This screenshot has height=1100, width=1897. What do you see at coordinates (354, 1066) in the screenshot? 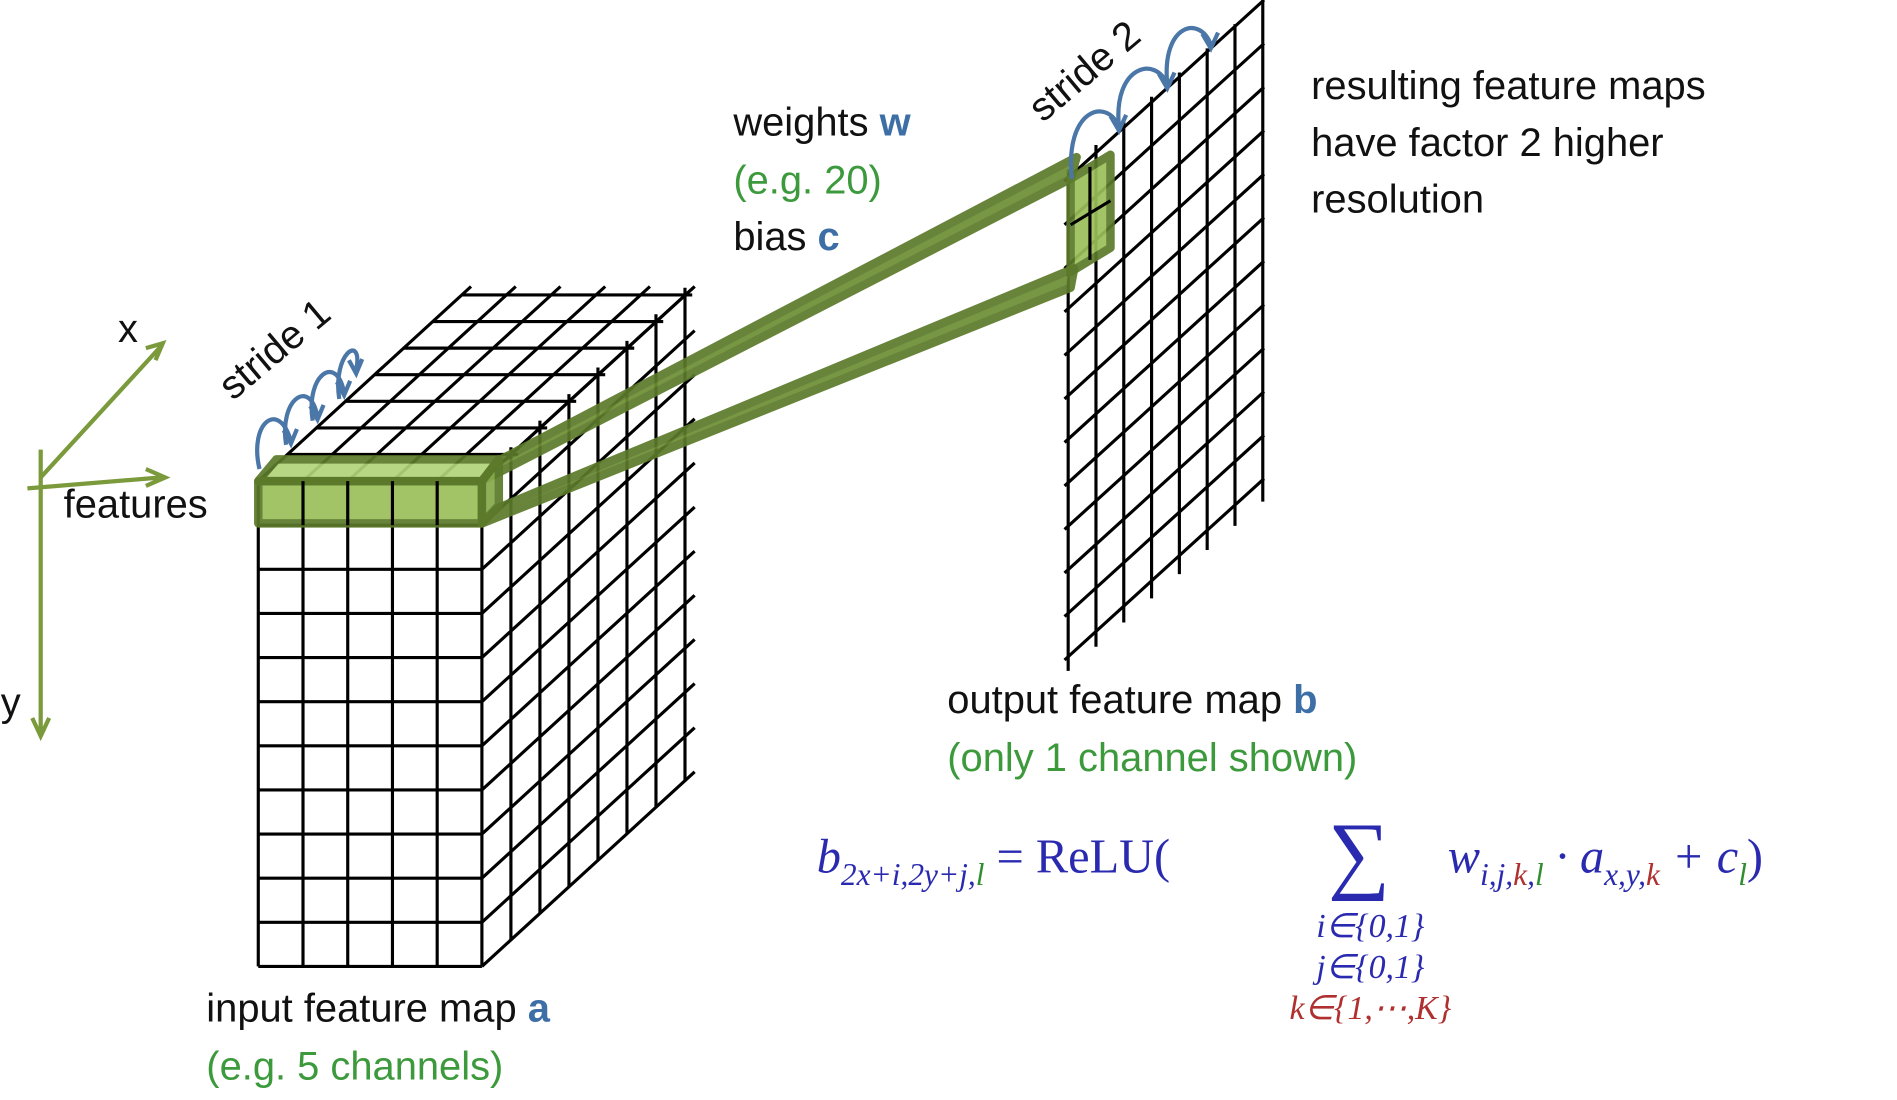
I see `input-note: (e.g. 5 channels)` at bounding box center [354, 1066].